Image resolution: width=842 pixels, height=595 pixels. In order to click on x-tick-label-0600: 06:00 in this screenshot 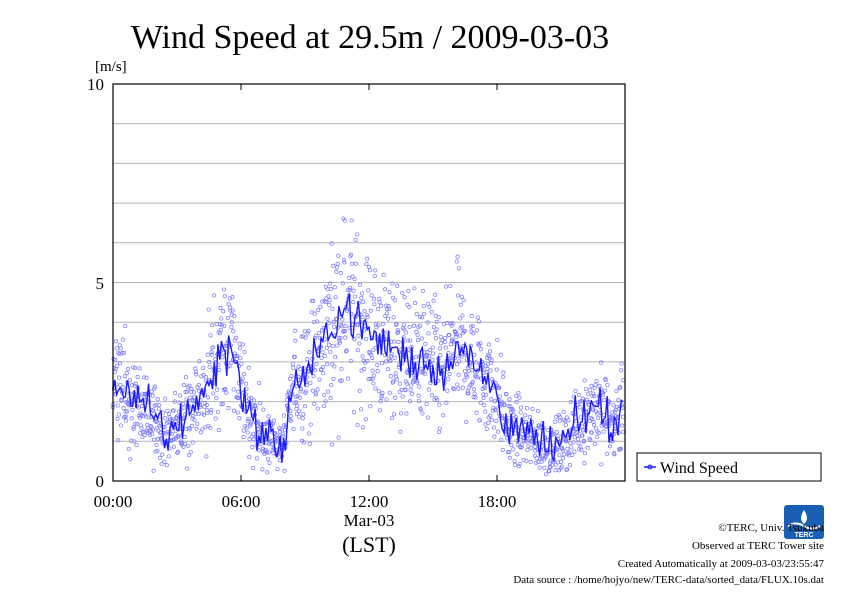, I will do `click(241, 501)`.